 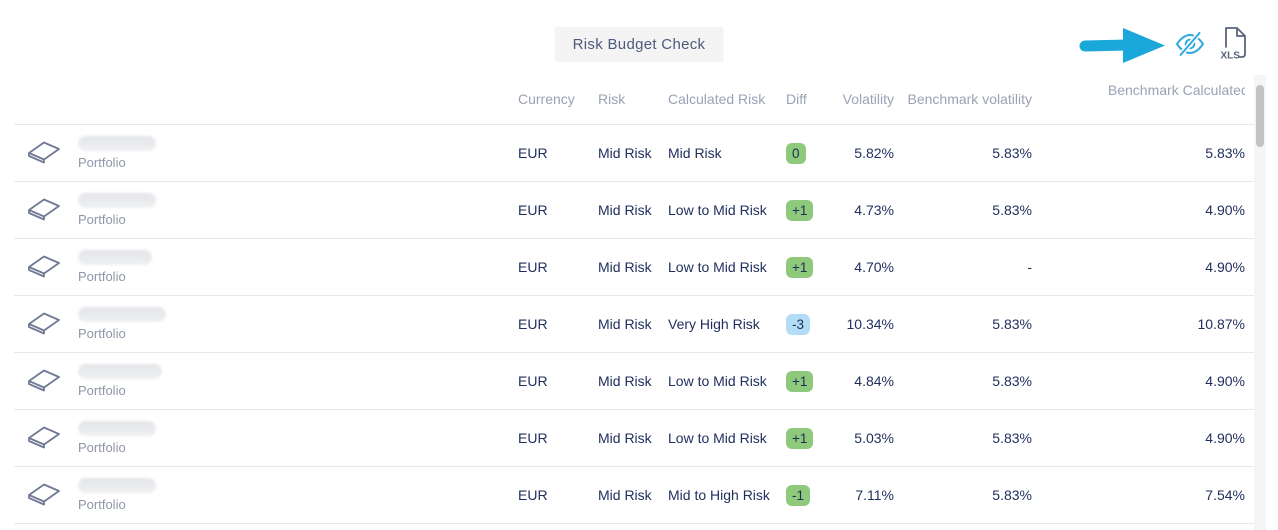 I want to click on col-header-diff: Diff, so click(x=796, y=99).